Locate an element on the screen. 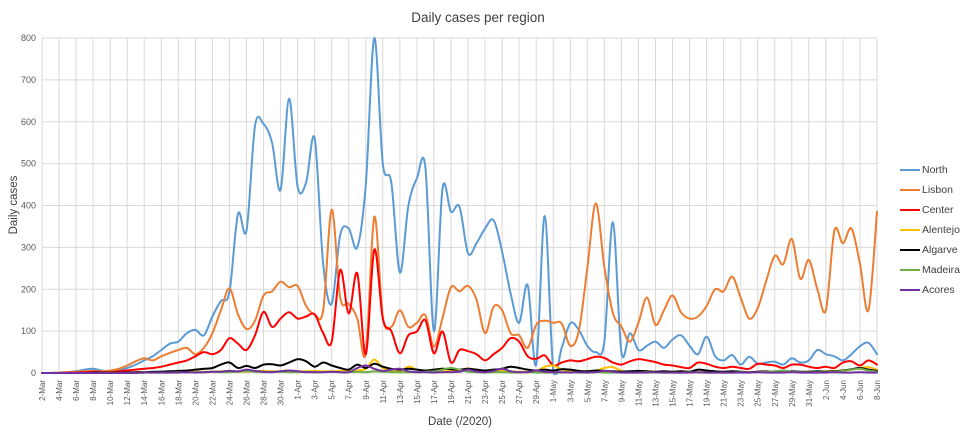 The height and width of the screenshot is (435, 960). x-tick-label: 13-Apr is located at coordinates (400, 392).